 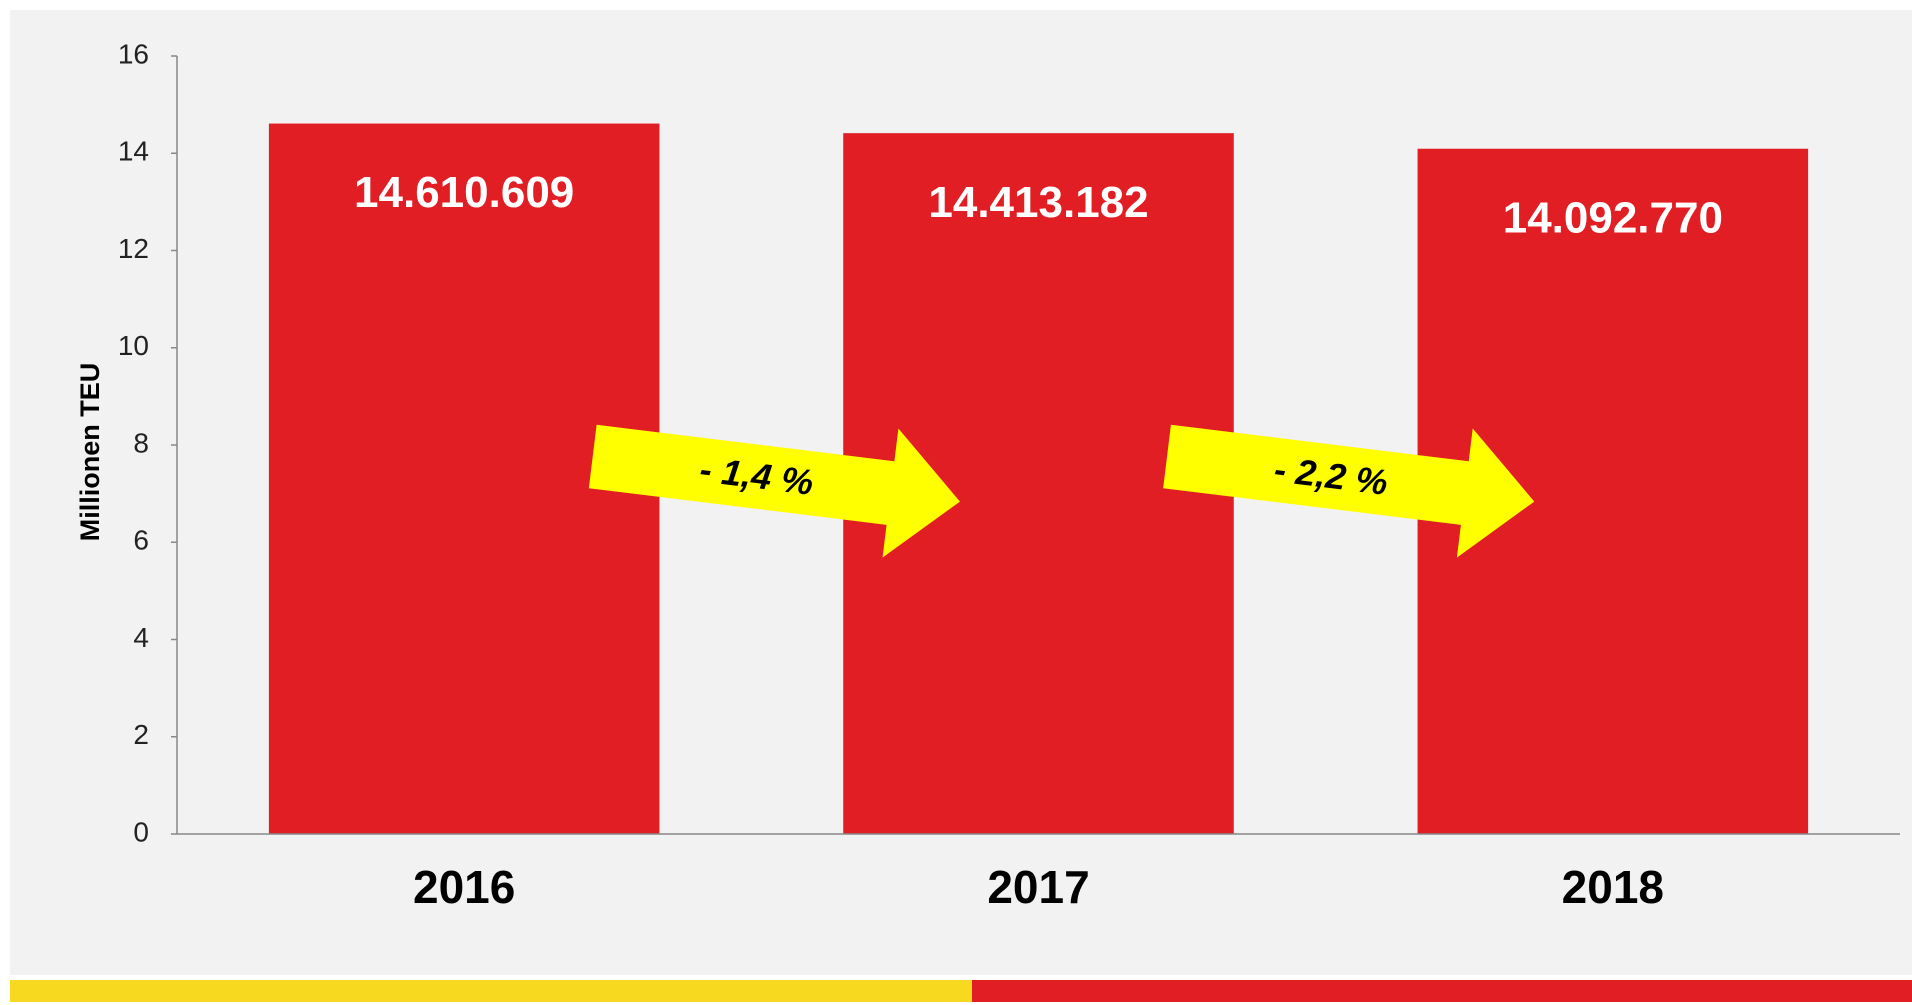 I want to click on y-tick-label: 8, so click(x=141, y=442).